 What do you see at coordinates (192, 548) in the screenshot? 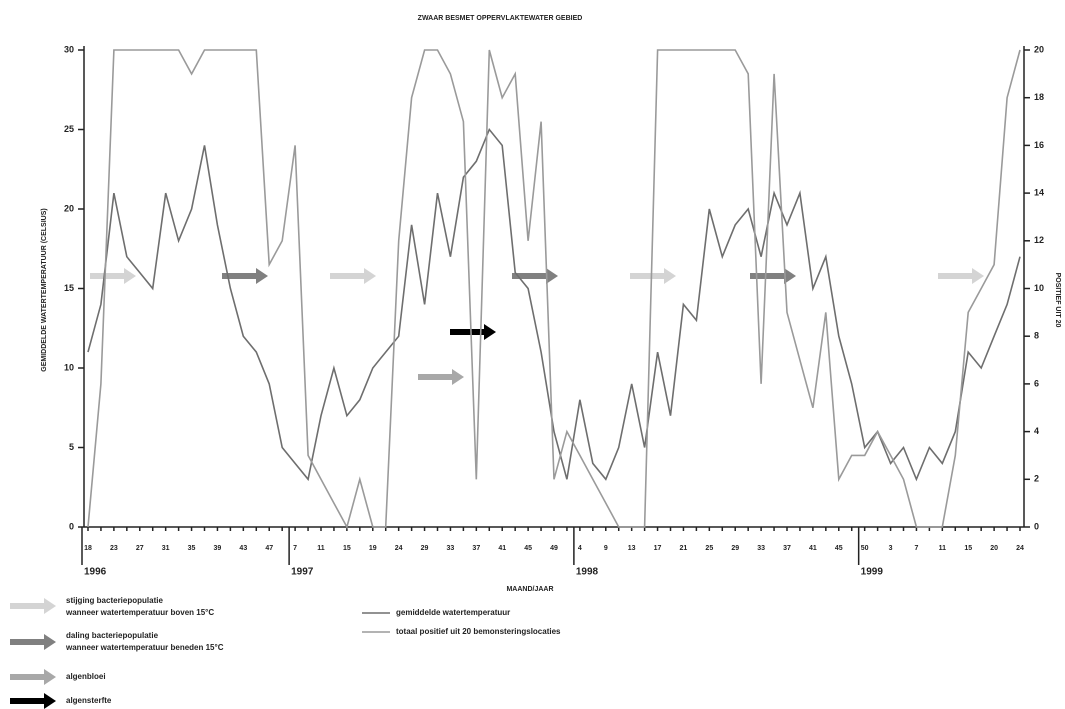
I see `x-tick-label: 35` at bounding box center [192, 548].